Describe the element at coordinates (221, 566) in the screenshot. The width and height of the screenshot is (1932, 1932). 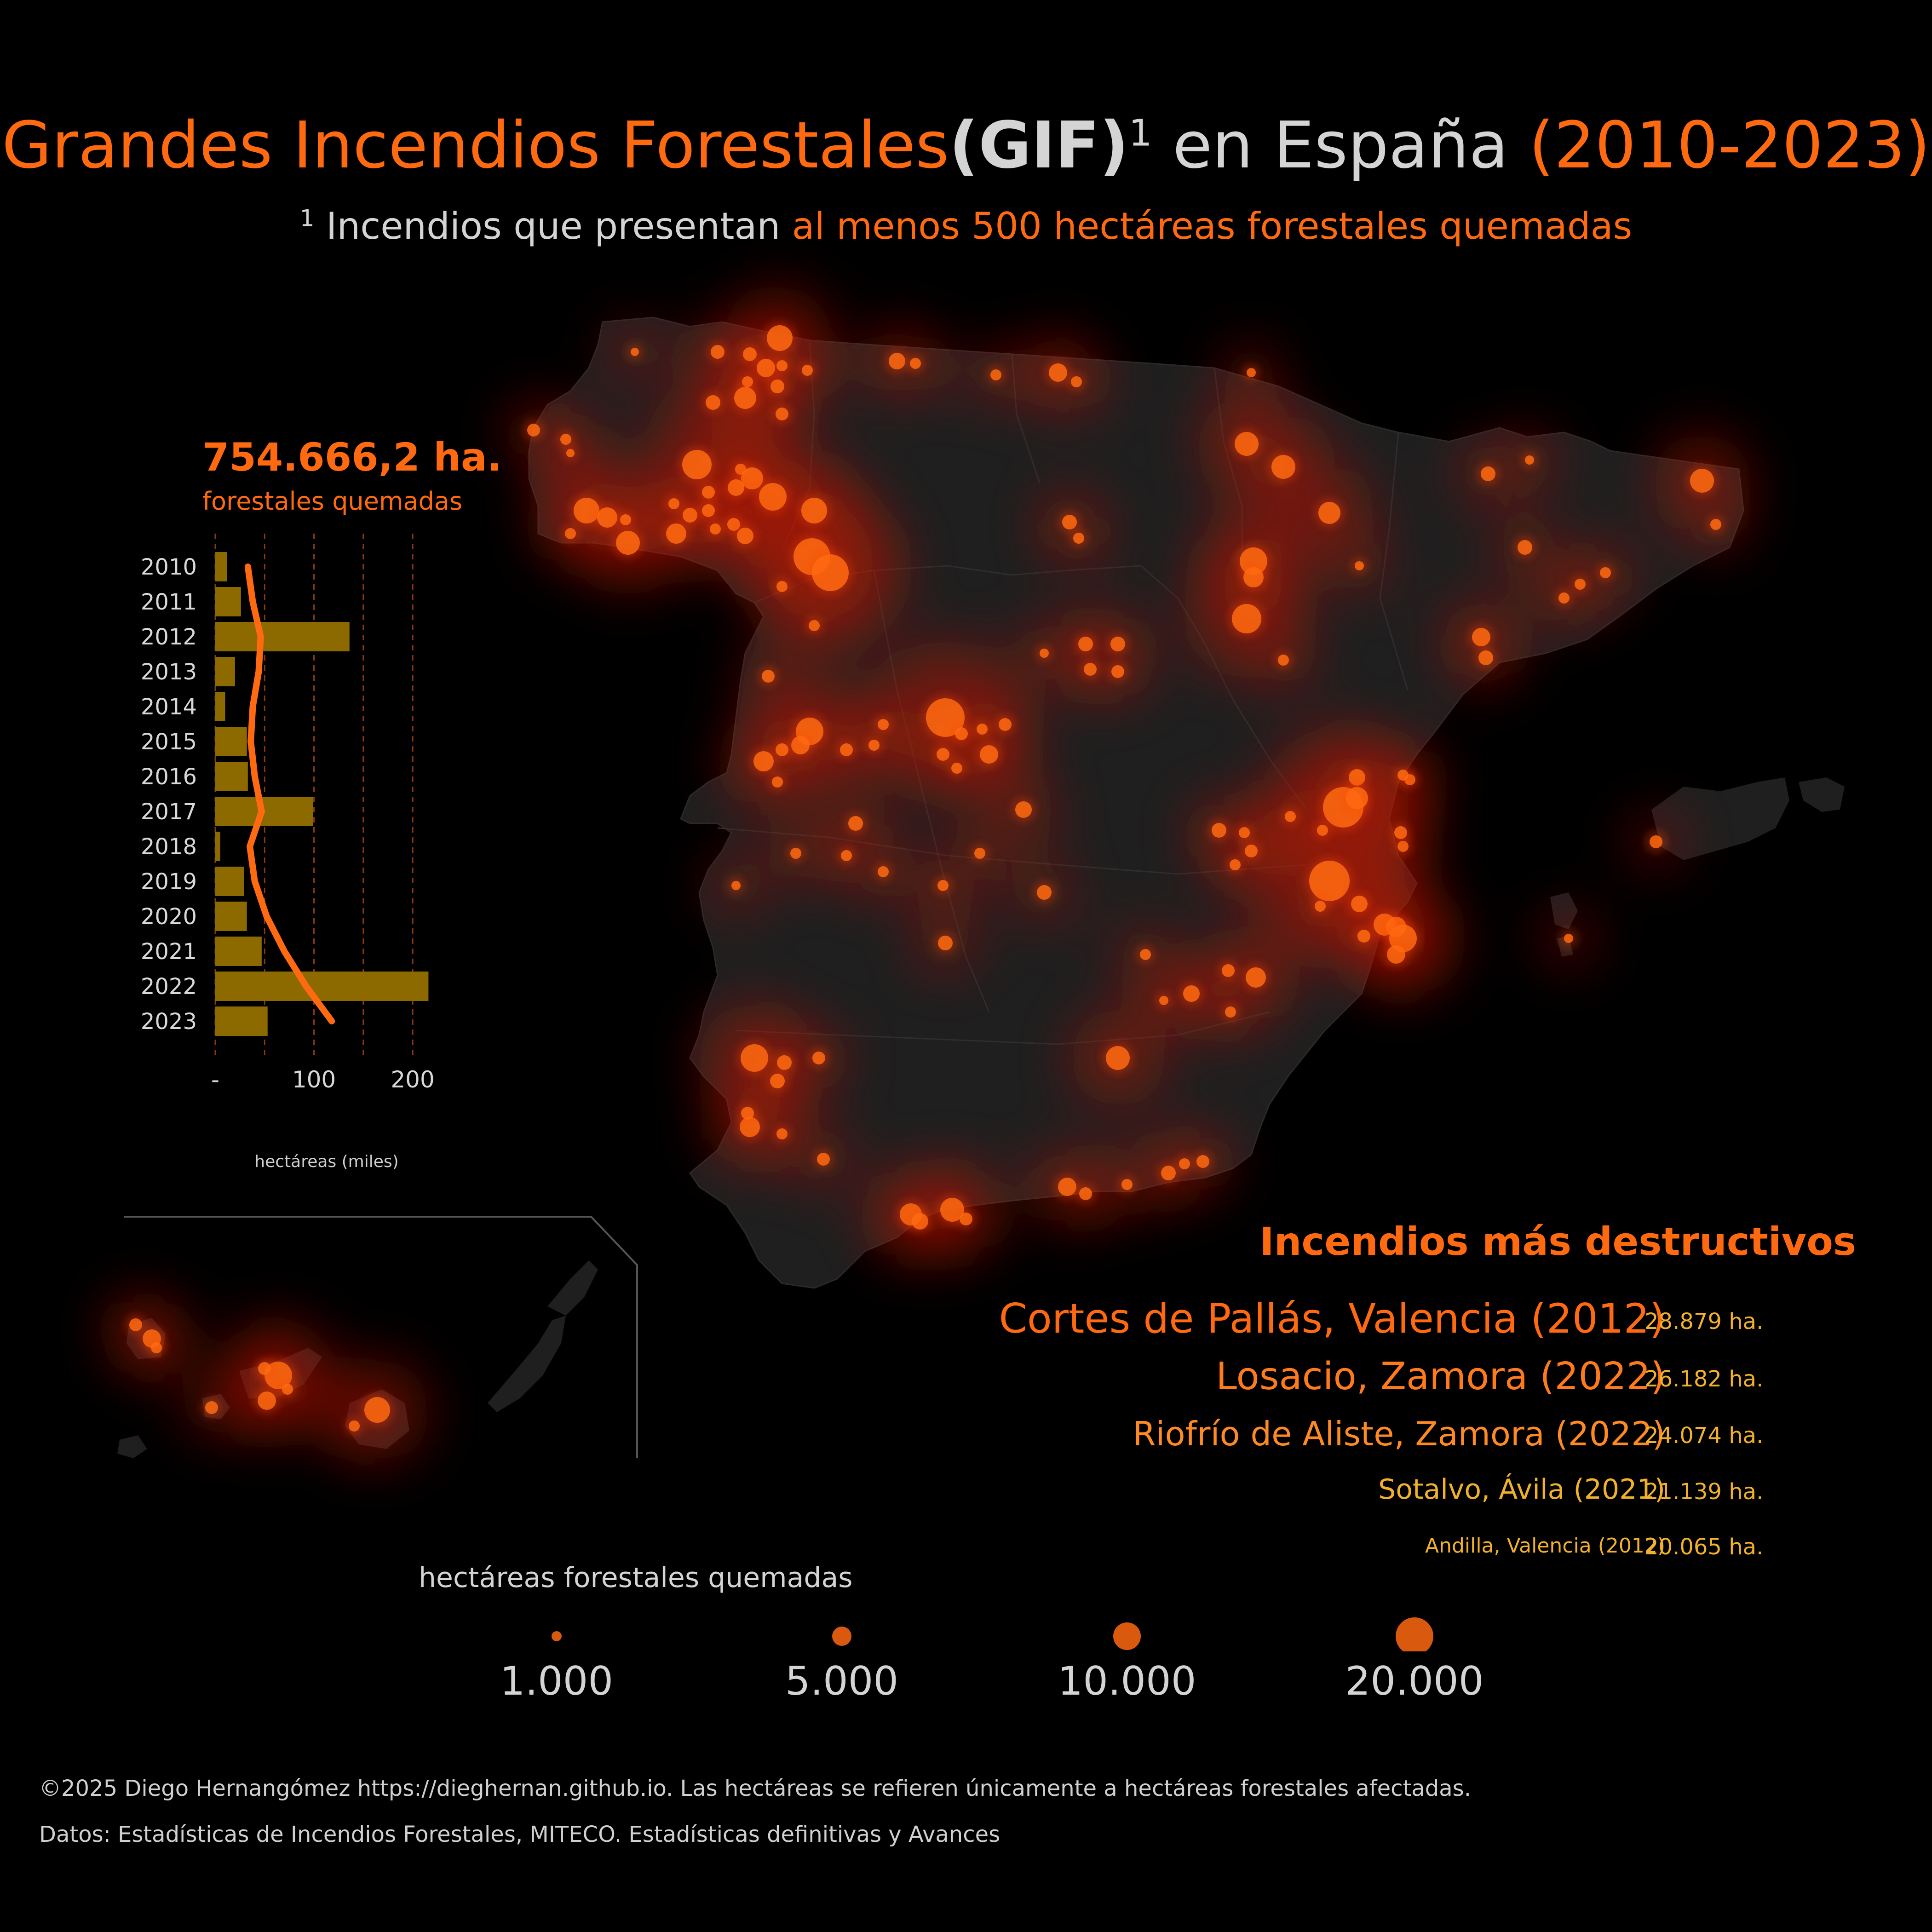
I see `bar-2010` at that location.